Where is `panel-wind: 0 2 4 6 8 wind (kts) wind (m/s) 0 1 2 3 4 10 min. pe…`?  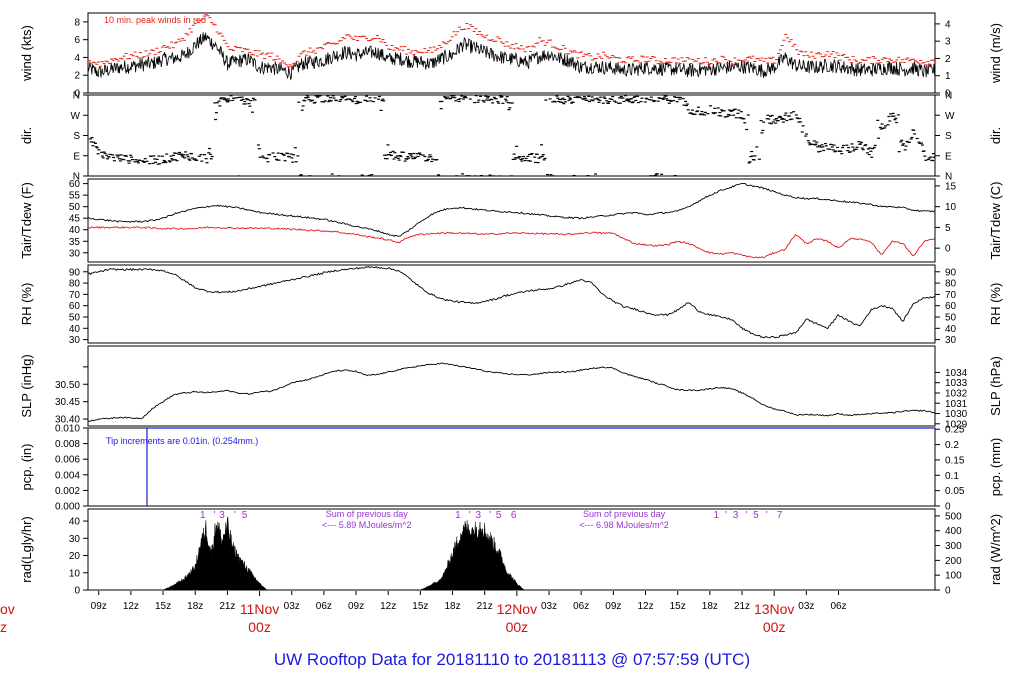
panel-wind: 0 2 4 6 8 wind (kts) wind (m/s) 0 1 2 3 4 10 min. pe… is located at coordinates (511, 56).